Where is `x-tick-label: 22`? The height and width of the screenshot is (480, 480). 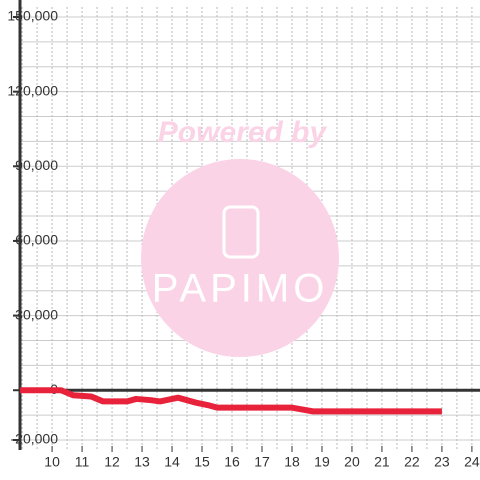
x-tick-label: 22 is located at coordinates (412, 462).